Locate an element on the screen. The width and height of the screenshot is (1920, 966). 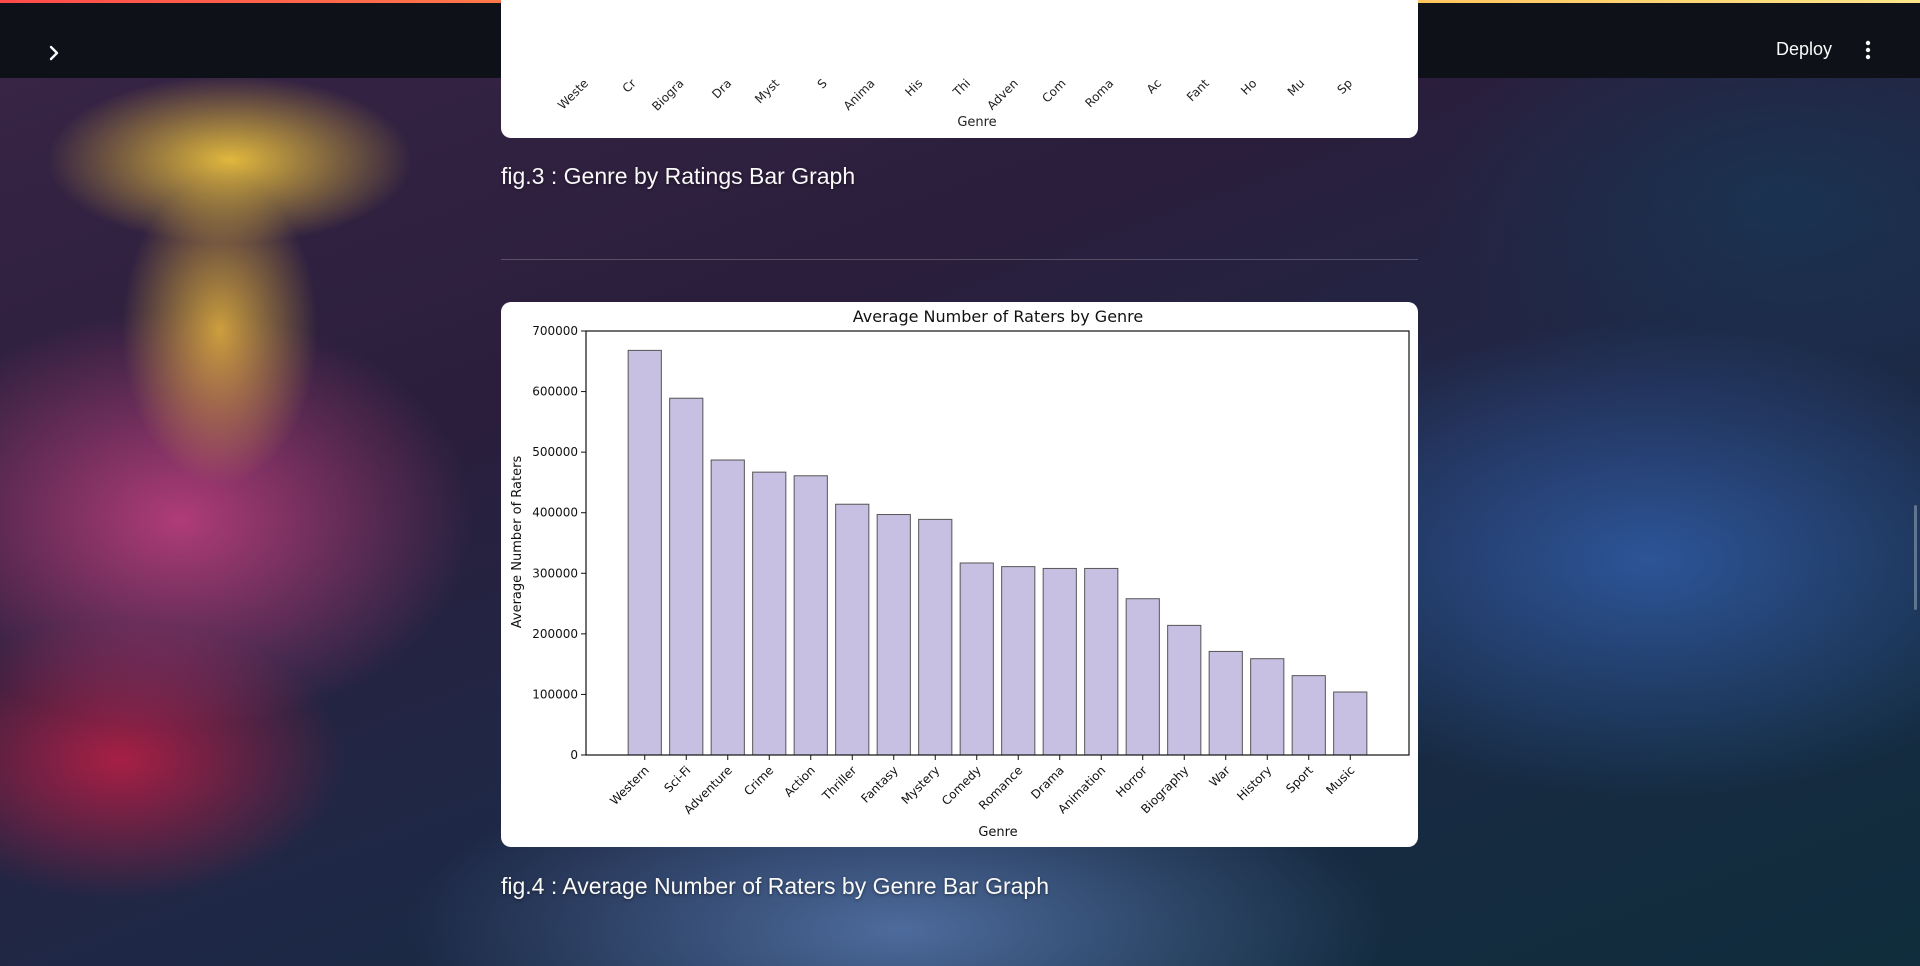
fig3-x-axis-label: Genre is located at coordinates (976, 122).